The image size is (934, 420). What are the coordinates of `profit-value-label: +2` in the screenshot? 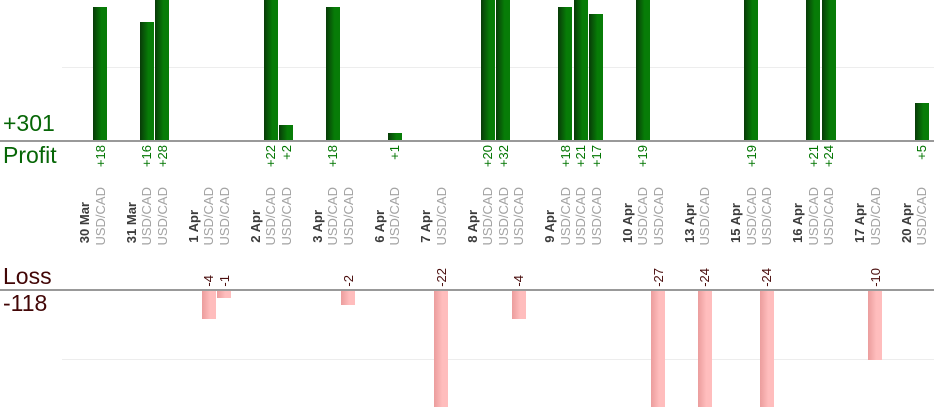 It's located at (286, 152).